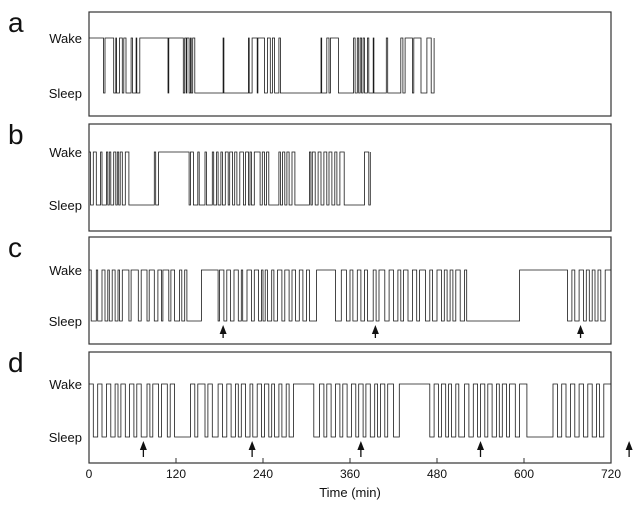  I want to click on panel-b-label: b, so click(16, 134).